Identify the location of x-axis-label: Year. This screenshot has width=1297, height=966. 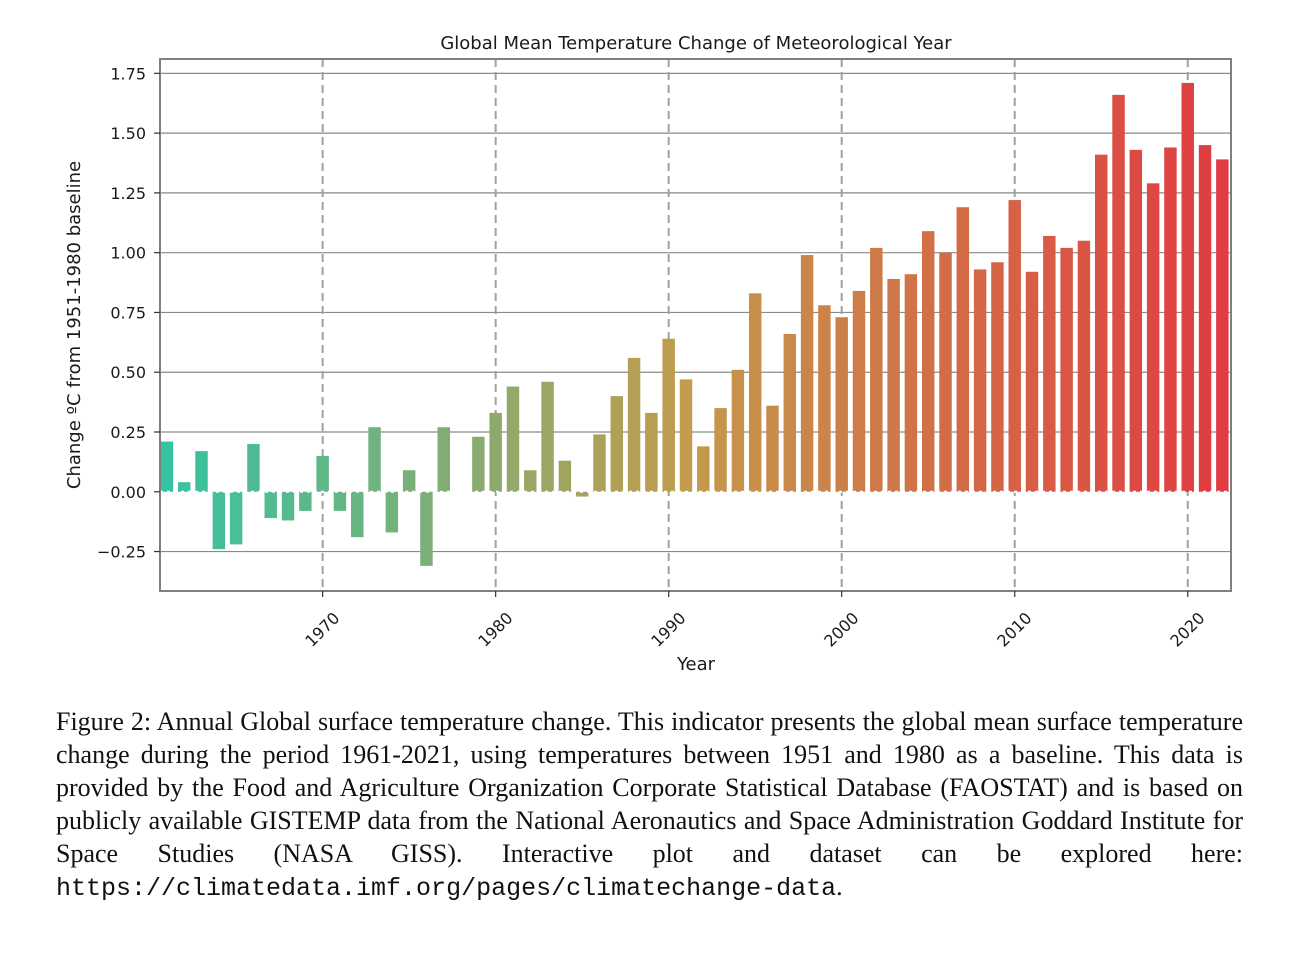
(696, 664).